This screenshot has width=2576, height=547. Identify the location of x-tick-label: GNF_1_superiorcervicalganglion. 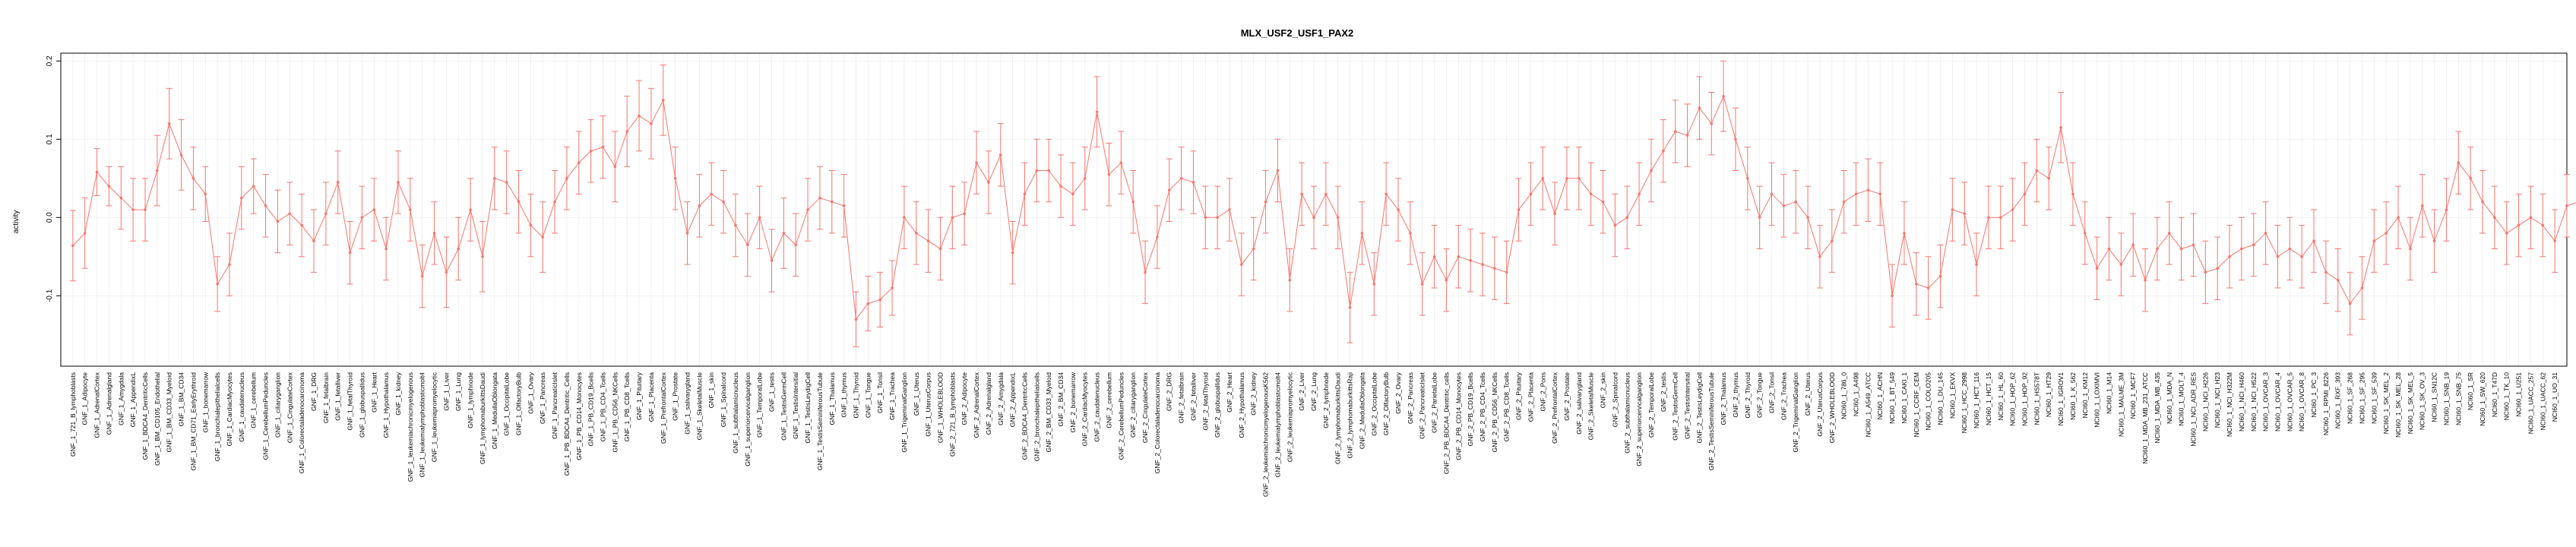
(748, 419).